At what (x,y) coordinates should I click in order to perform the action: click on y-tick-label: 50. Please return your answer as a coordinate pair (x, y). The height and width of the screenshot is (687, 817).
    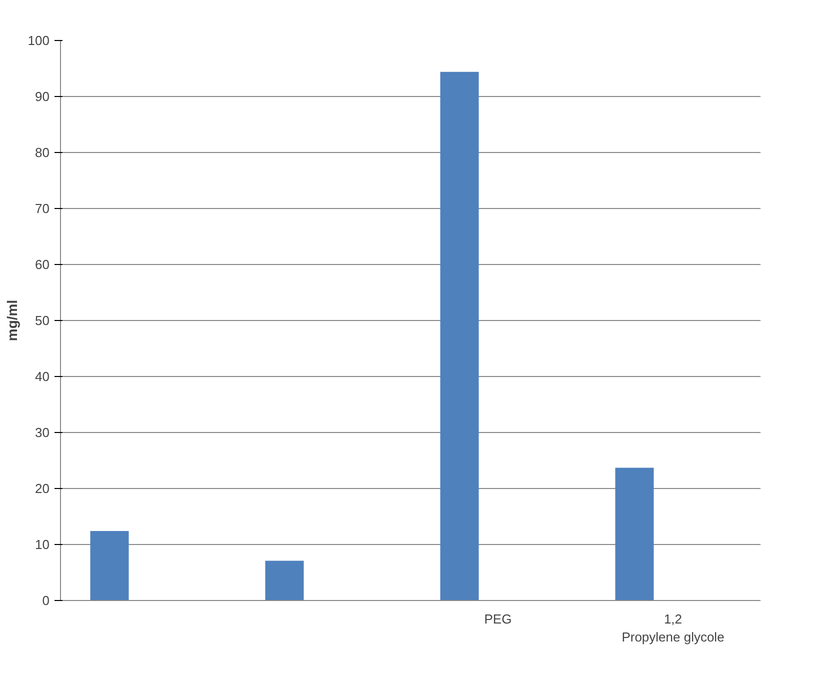
    Looking at the image, I should click on (42, 320).